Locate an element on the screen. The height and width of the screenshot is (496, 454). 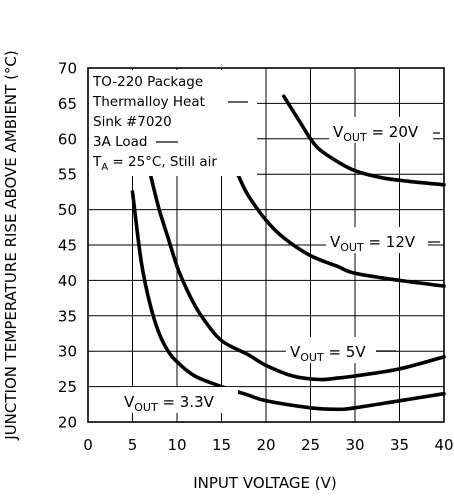
y-tick-label: 30 is located at coordinates (67, 352).